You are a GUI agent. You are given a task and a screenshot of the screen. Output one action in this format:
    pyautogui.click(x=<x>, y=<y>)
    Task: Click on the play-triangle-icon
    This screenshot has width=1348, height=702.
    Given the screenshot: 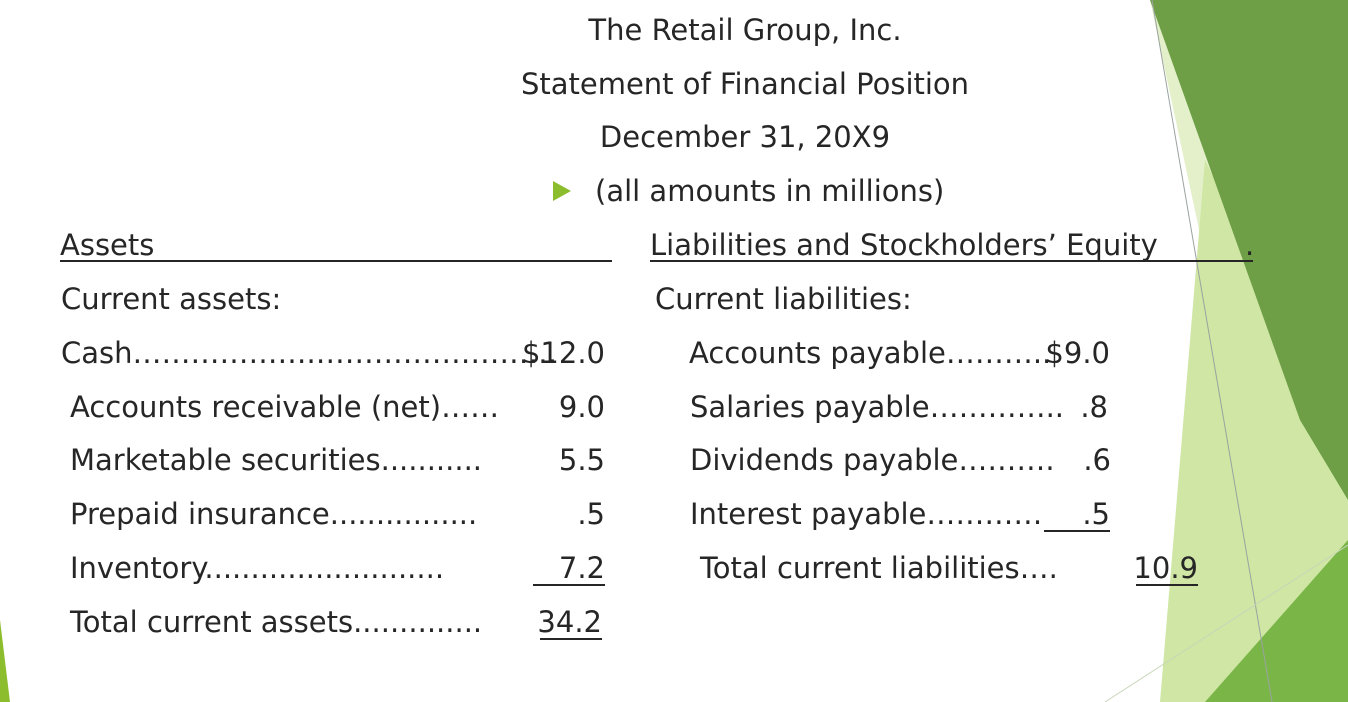 What is the action you would take?
    pyautogui.click(x=562, y=191)
    